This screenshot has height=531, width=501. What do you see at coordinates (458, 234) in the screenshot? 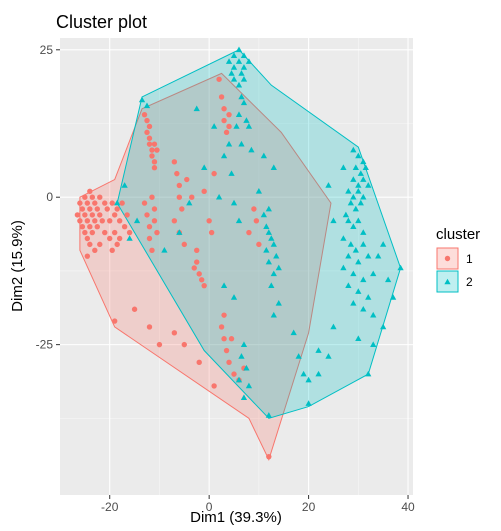
I see `legend-title: cluster` at bounding box center [458, 234].